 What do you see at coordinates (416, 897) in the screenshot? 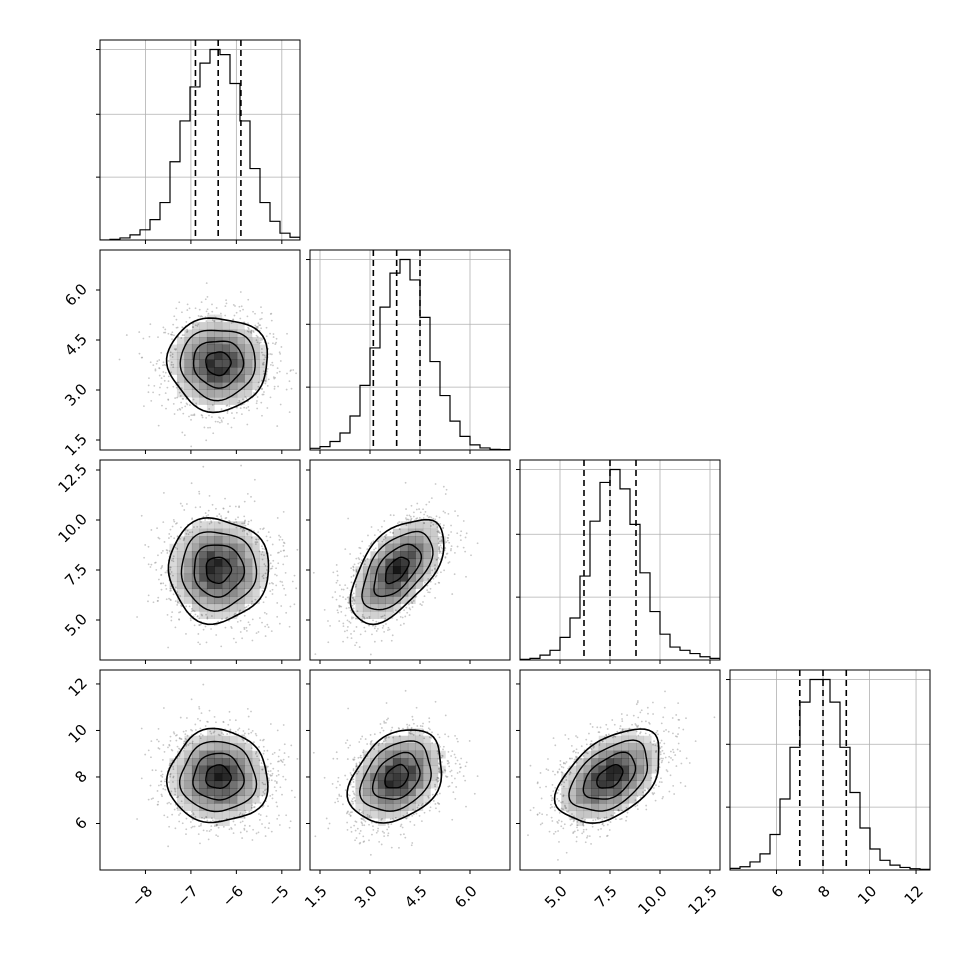
I see `x-tick-label-p1-2: 4.5` at bounding box center [416, 897].